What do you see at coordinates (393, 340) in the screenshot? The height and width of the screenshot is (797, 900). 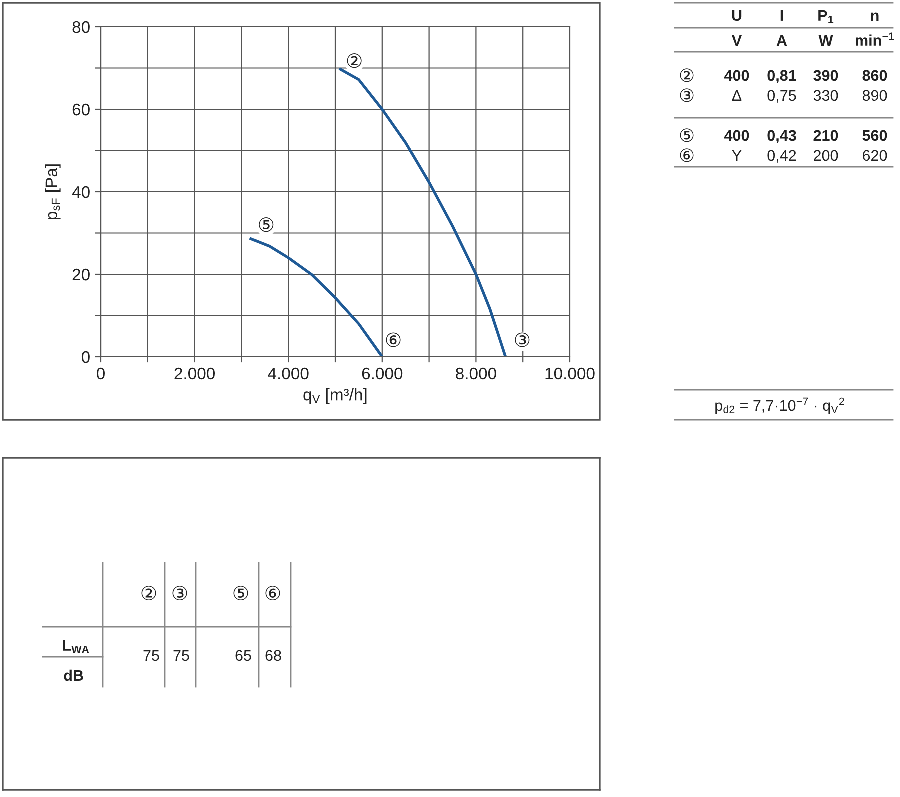 I see `annotation: ⑥` at bounding box center [393, 340].